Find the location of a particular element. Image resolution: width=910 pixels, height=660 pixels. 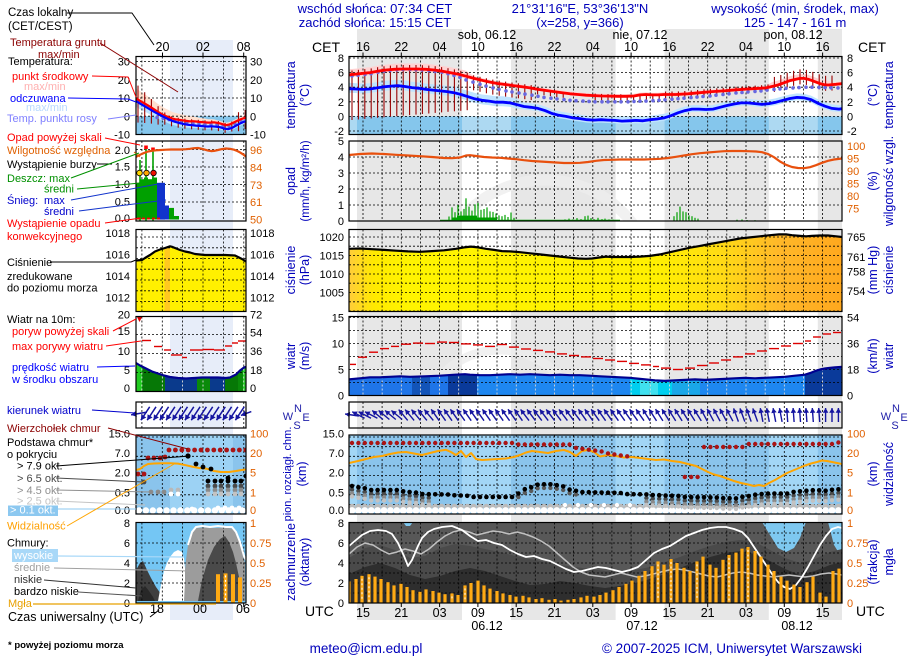

svg-text: konwekcyjnego is located at coordinates (44, 237).